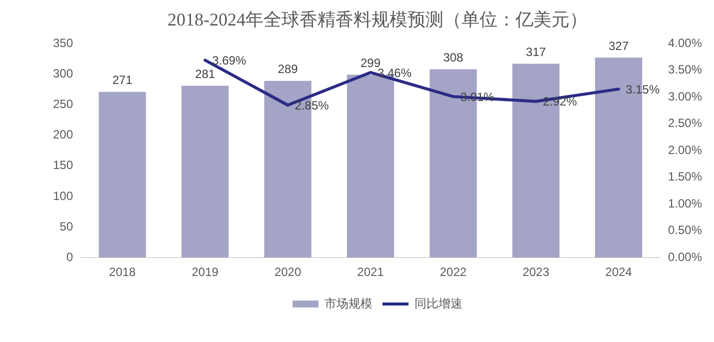 The height and width of the screenshot is (342, 714). I want to click on x-tick-label: 2018, so click(122, 272).